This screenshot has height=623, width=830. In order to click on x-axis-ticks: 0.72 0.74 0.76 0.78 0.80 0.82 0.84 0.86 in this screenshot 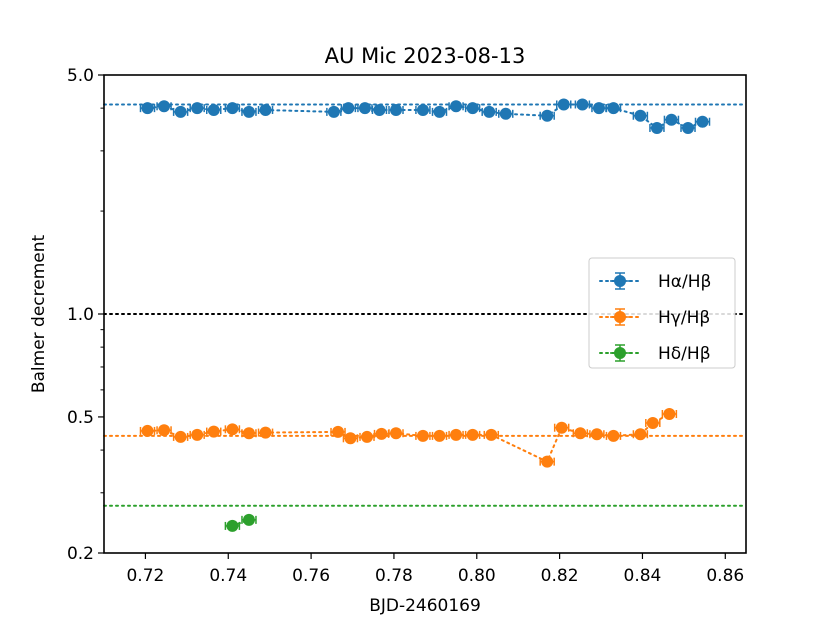, I will do `click(435, 569)`.